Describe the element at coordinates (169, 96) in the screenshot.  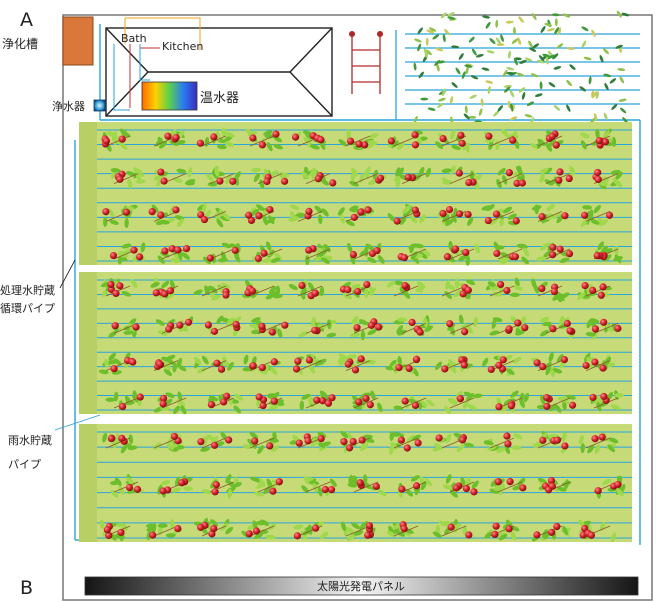
I see `water-heater` at that location.